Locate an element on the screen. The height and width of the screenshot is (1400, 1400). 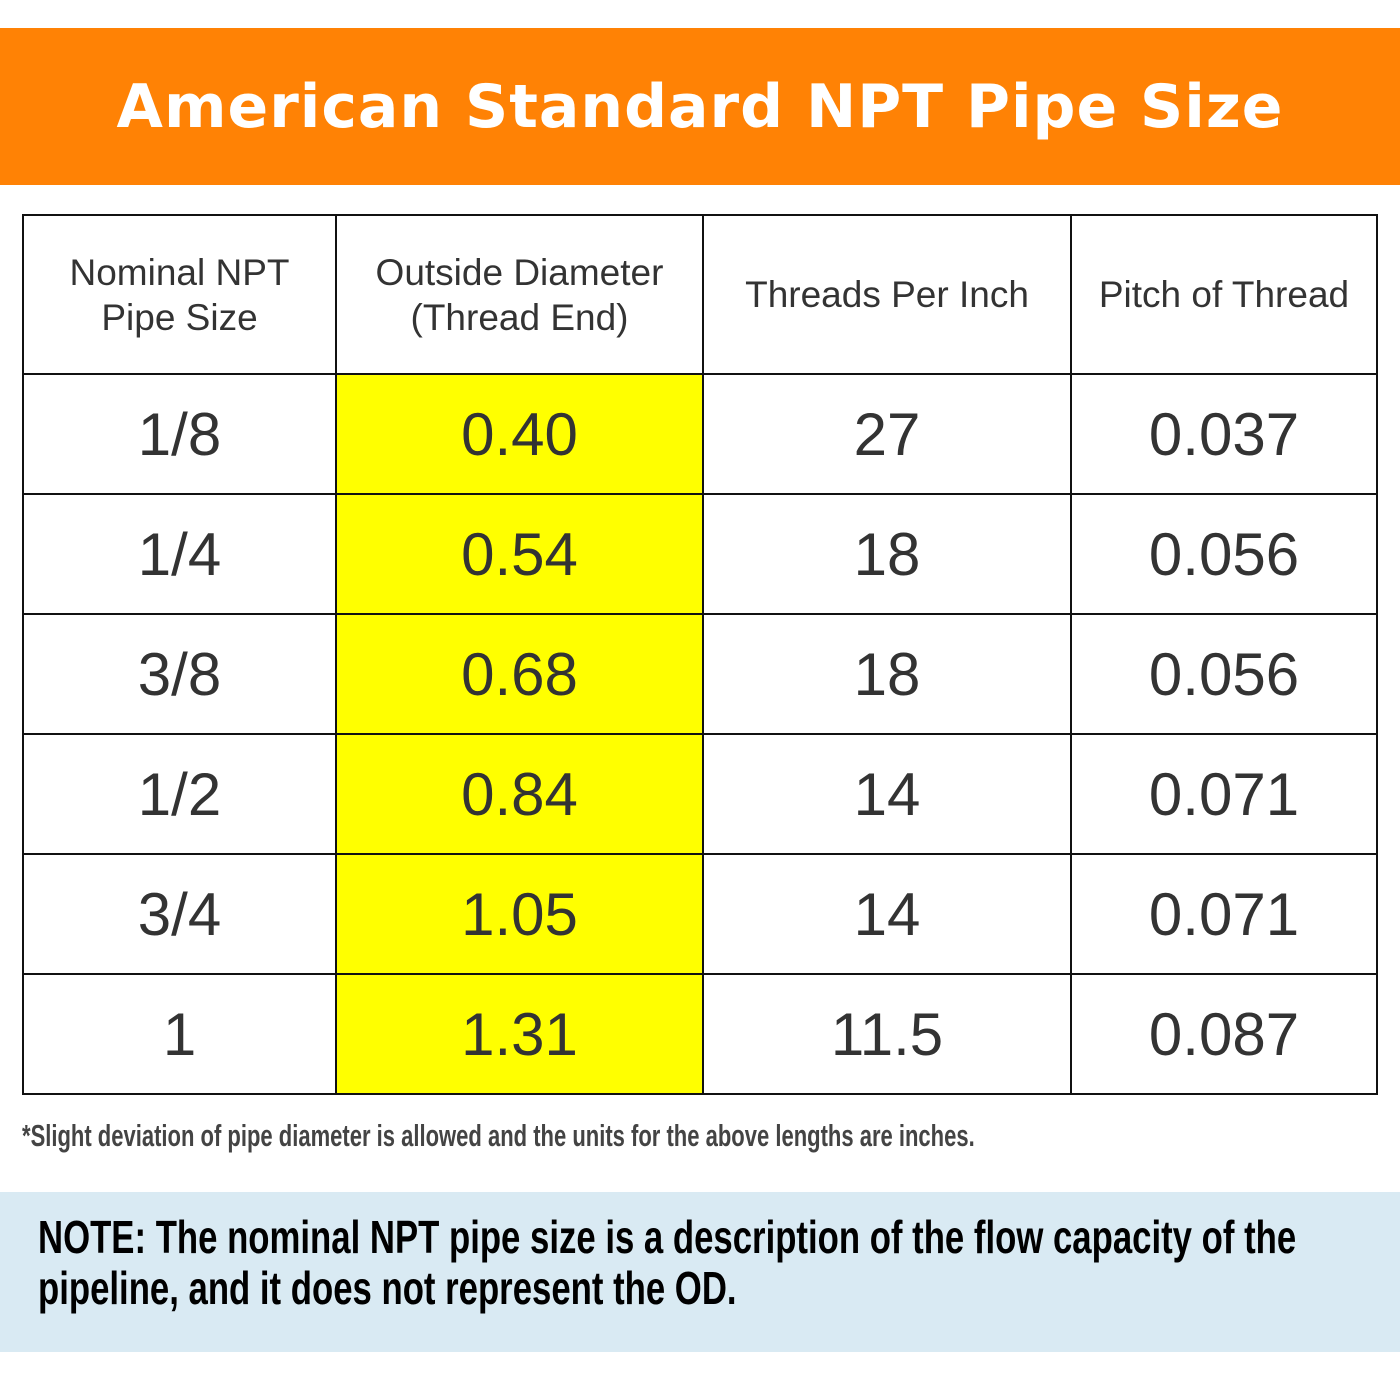
table-row: 1/2 0.84 14 0.071 is located at coordinates (700, 794).